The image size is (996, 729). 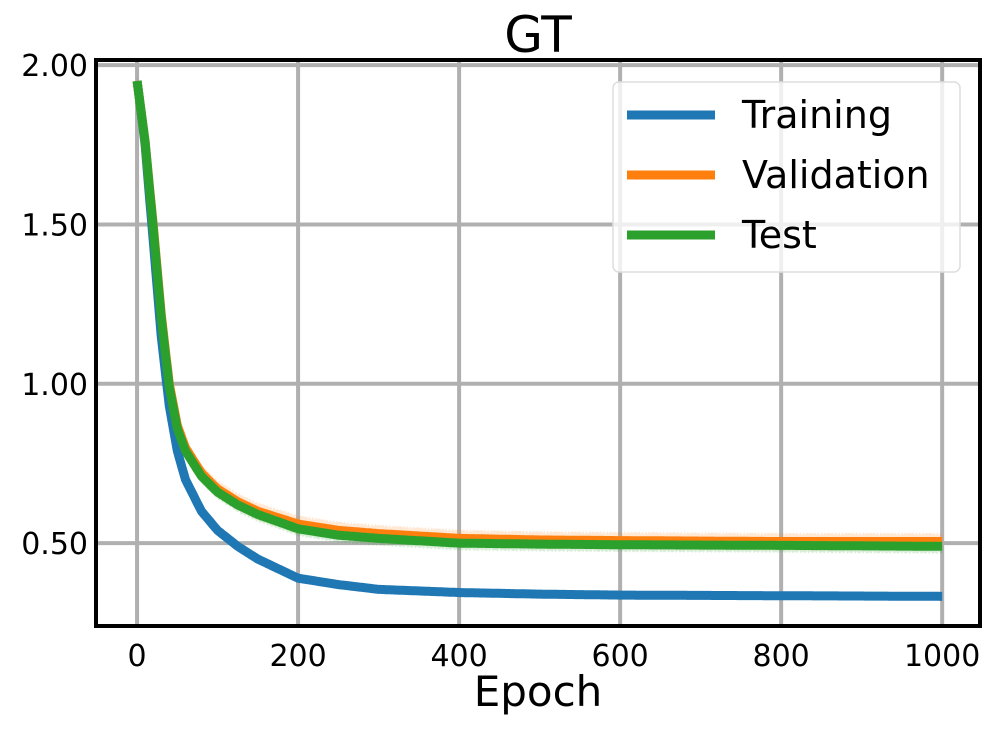 What do you see at coordinates (297, 656) in the screenshot?
I see `x-tick-label: 200` at bounding box center [297, 656].